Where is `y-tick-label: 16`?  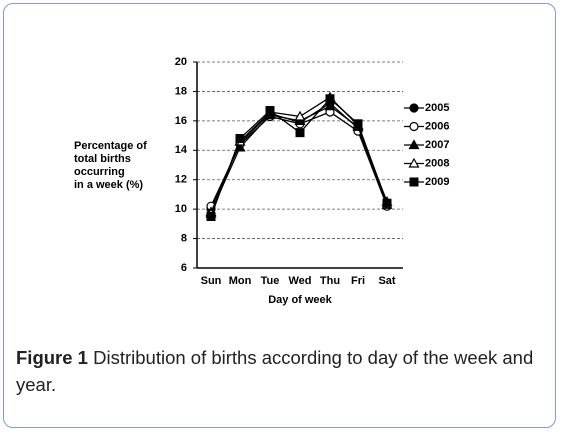 y-tick-label: 16 is located at coordinates (181, 121).